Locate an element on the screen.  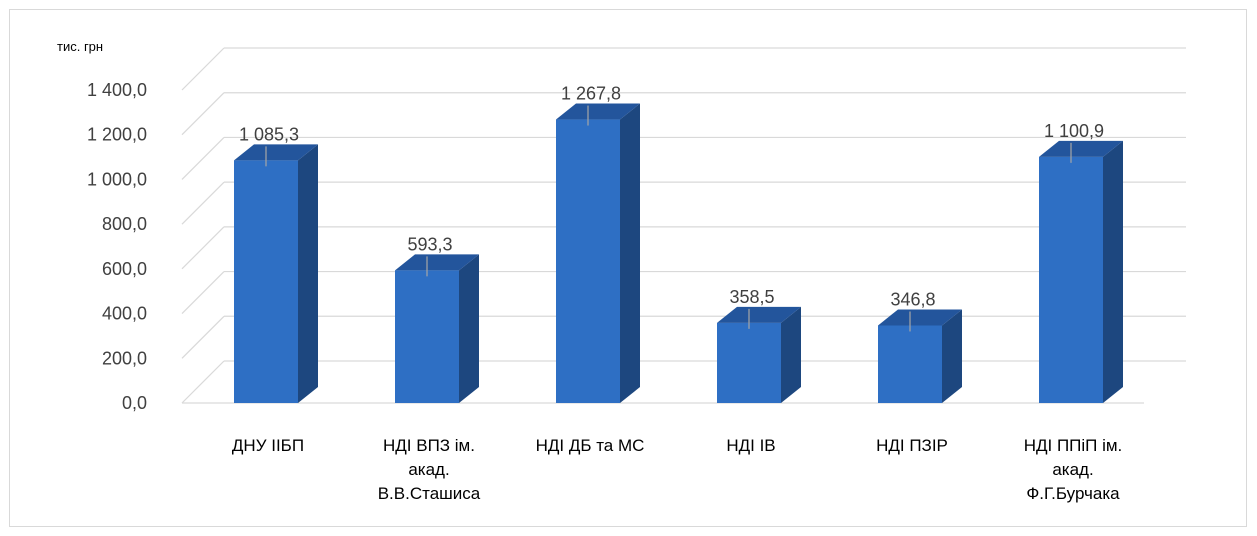
data-label: 593,3 is located at coordinates (429, 244).